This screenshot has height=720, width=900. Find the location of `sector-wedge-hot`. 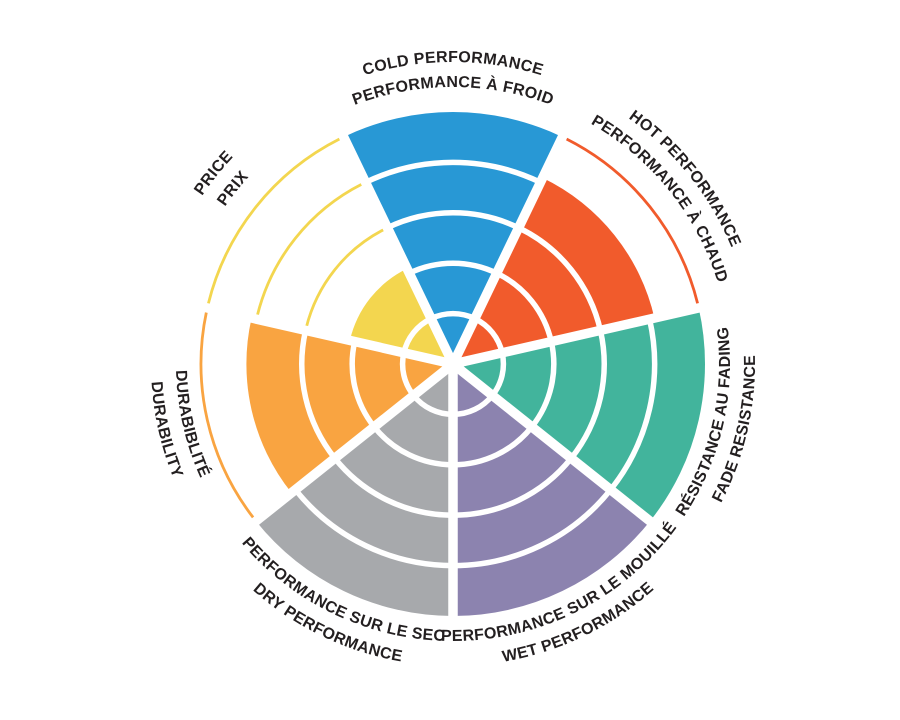

sector-wedge-hot is located at coordinates (554, 270).